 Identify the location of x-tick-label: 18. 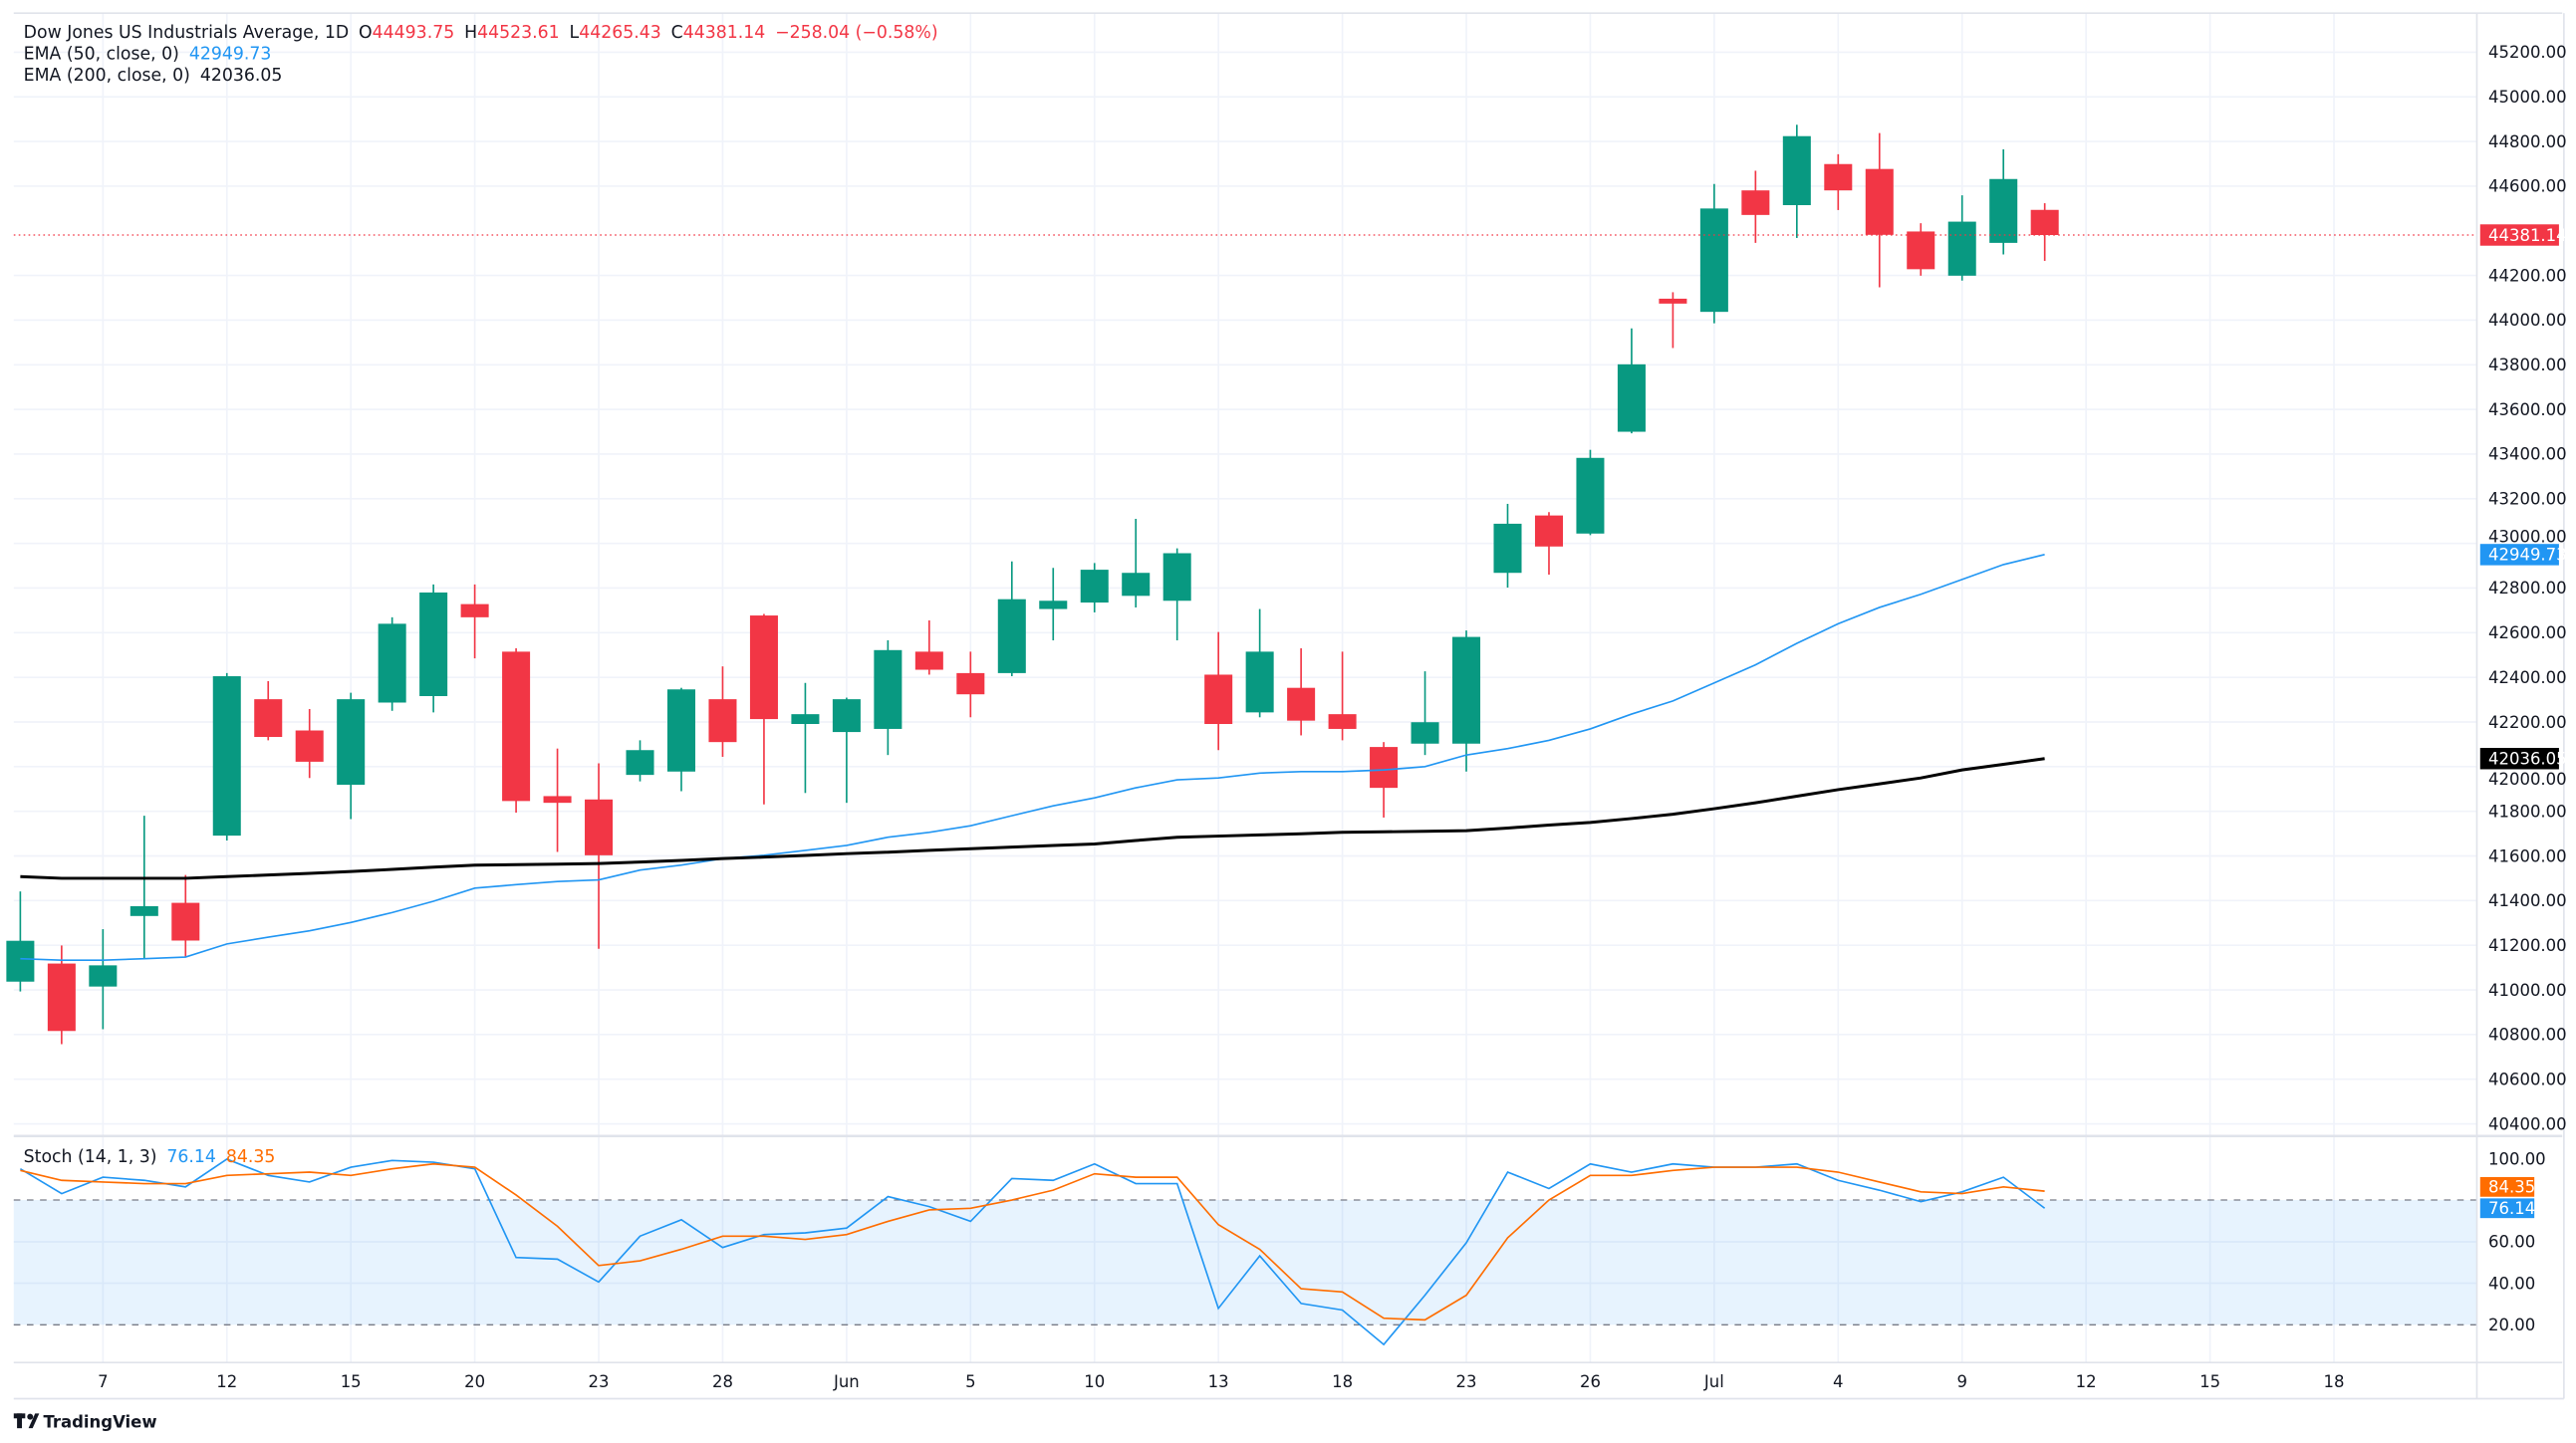
(1342, 1381).